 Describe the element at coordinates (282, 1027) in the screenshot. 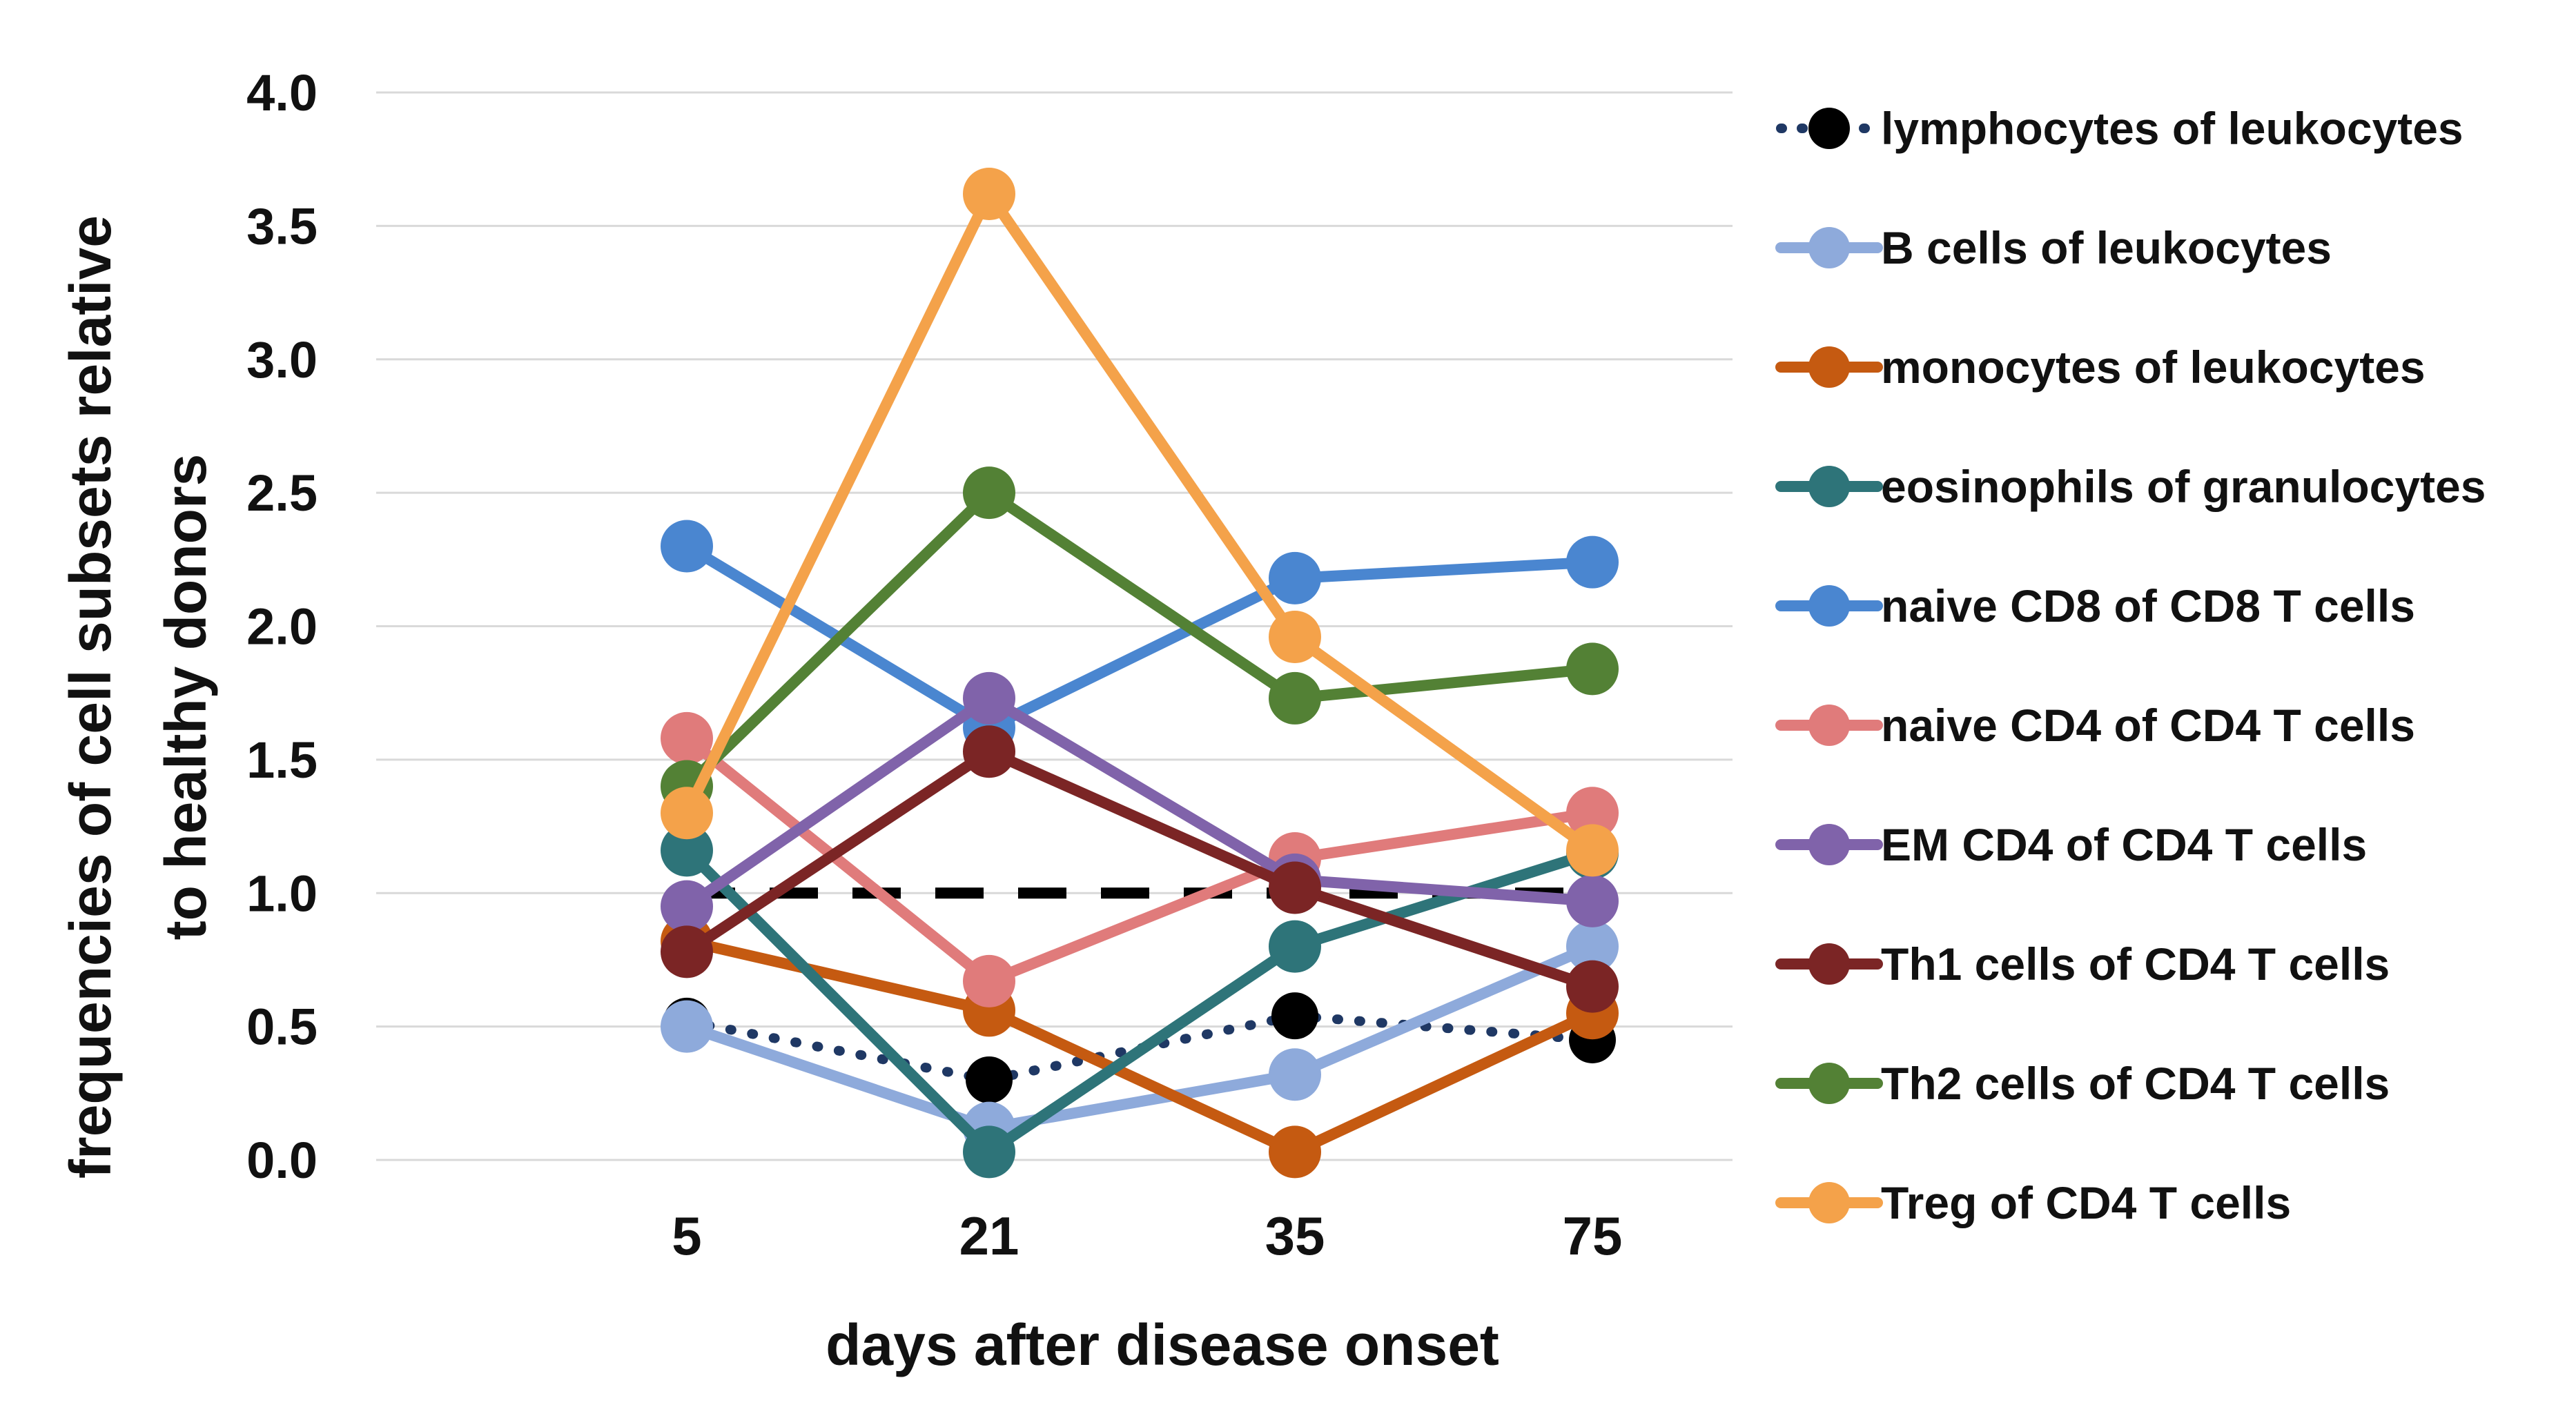

I see `y-tick-label: 0.5` at that location.